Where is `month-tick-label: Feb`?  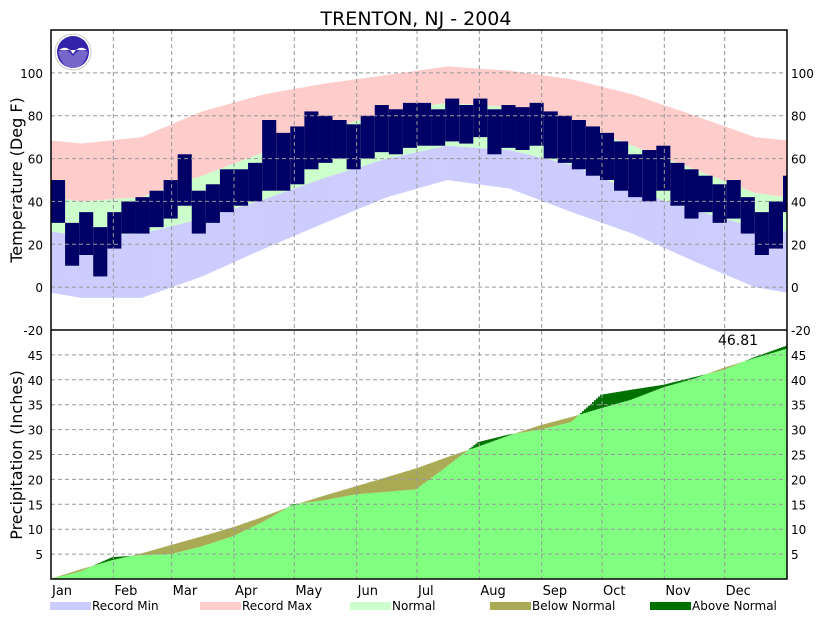
month-tick-label: Feb is located at coordinates (125, 591).